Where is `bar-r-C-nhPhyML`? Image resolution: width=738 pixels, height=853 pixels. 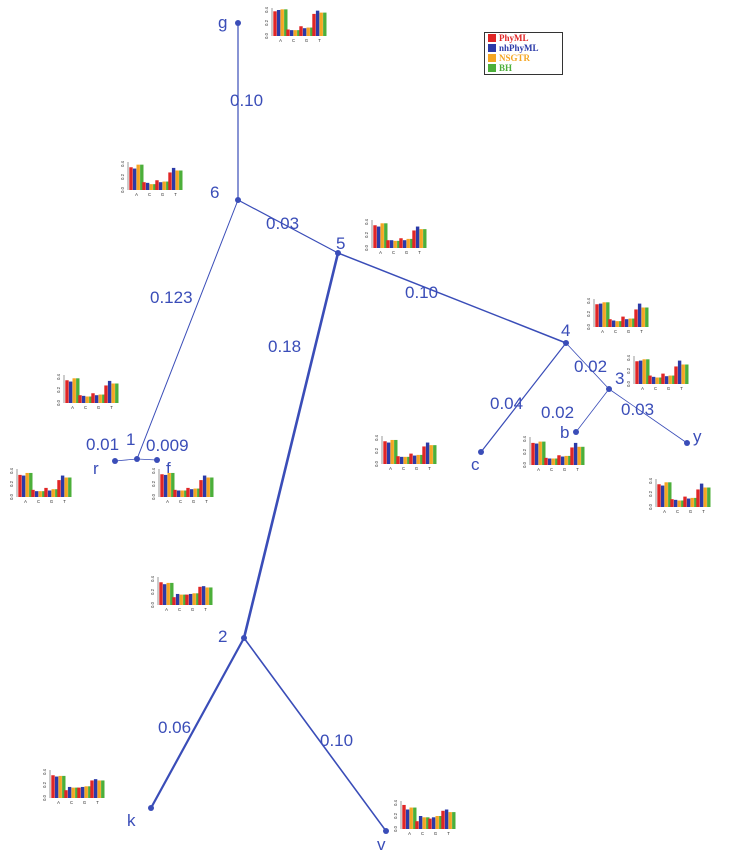 bar-r-C-nhPhyML is located at coordinates (36, 494).